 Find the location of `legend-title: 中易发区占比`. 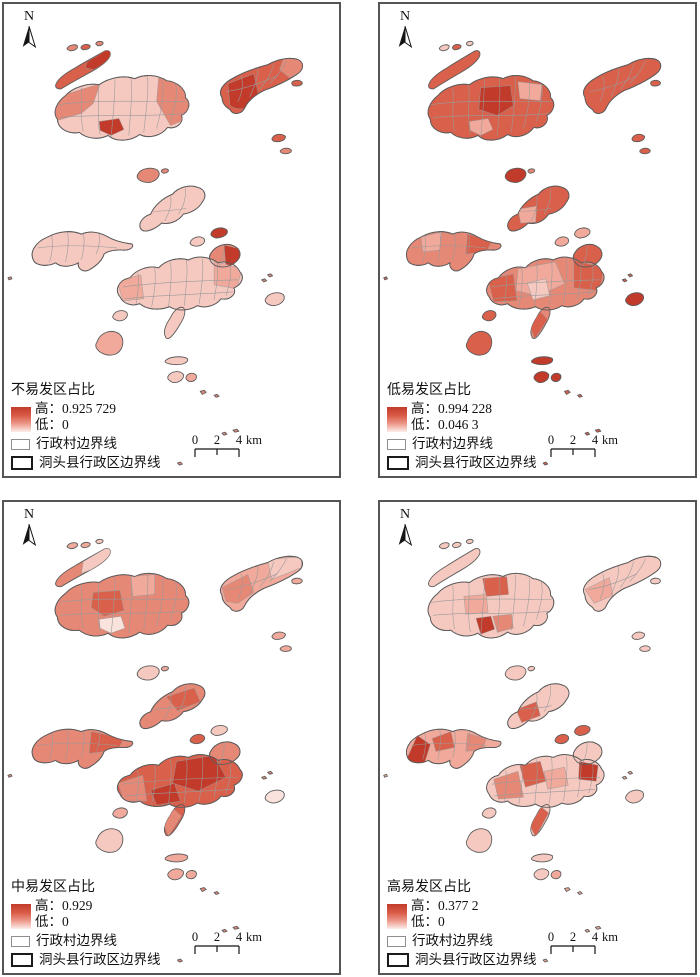

legend-title: 中易发区占比 is located at coordinates (53, 887).